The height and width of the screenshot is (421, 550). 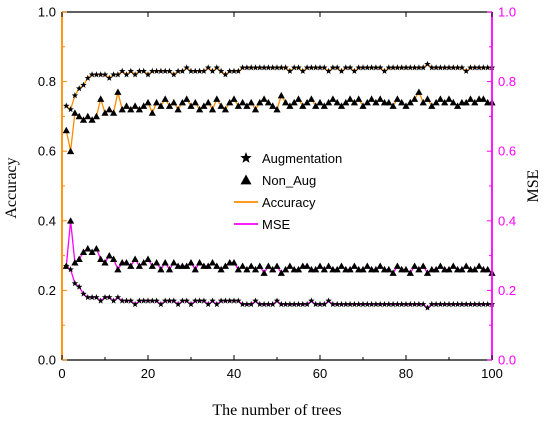 I want to click on y-tick-label-right: 0.4, so click(x=507, y=220).